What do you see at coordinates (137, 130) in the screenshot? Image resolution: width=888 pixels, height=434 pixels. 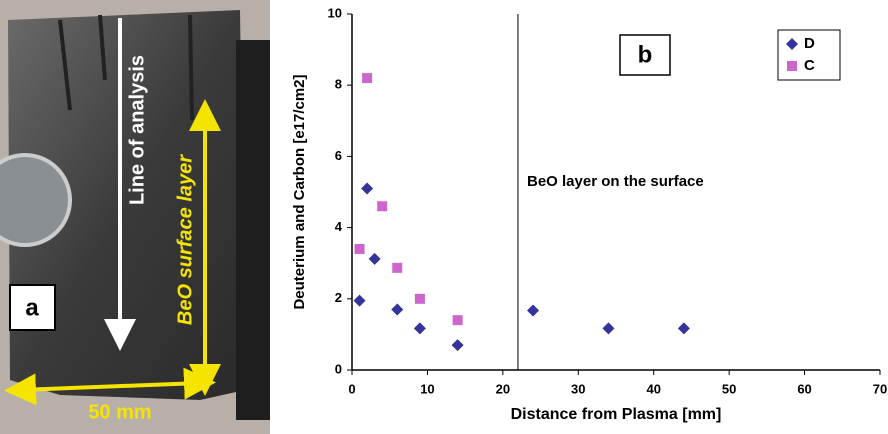 I see `analysis-label: Line of analysis` at bounding box center [137, 130].